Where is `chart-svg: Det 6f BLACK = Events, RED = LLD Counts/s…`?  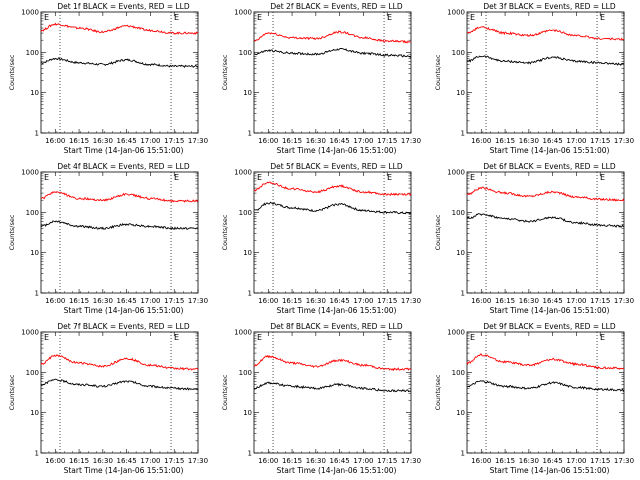
chart-svg: Det 6f BLACK = Events, RED = LLD Counts/s… is located at coordinates (534, 238).